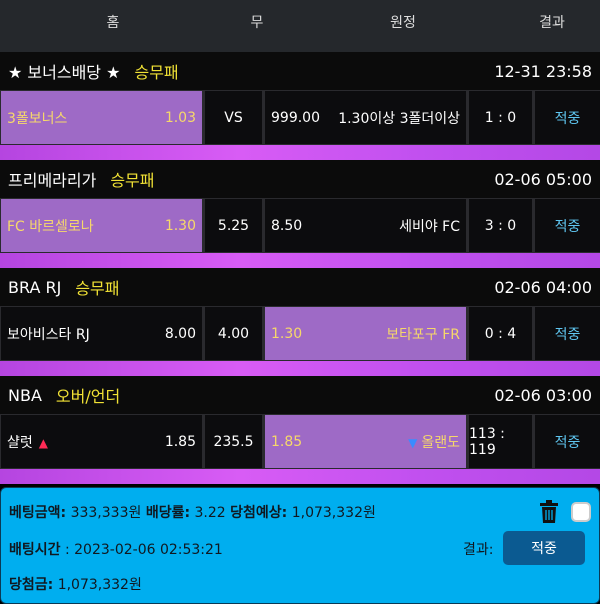 Image resolution: width=600 pixels, height=604 pixels. What do you see at coordinates (543, 287) in the screenshot?
I see `match-time: 02-06 04:00` at bounding box center [543, 287].